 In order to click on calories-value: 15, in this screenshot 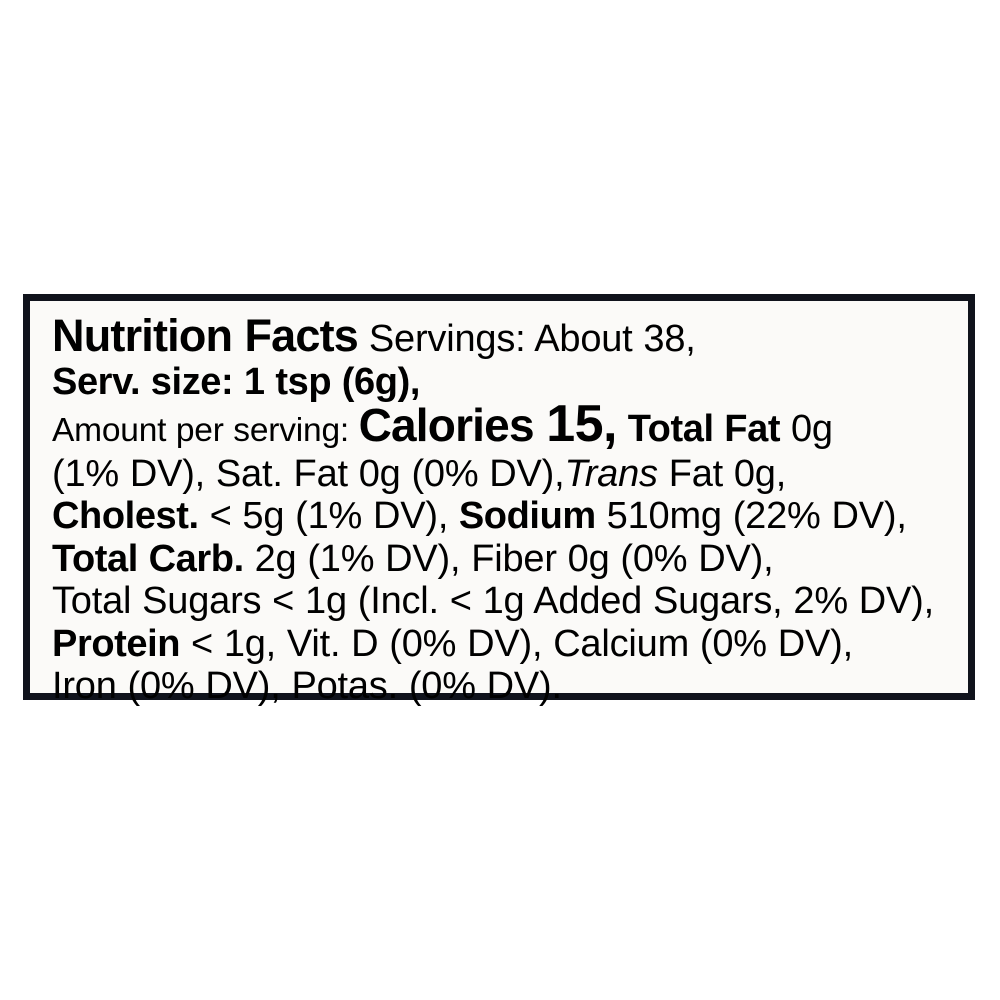, I will do `click(582, 424)`.